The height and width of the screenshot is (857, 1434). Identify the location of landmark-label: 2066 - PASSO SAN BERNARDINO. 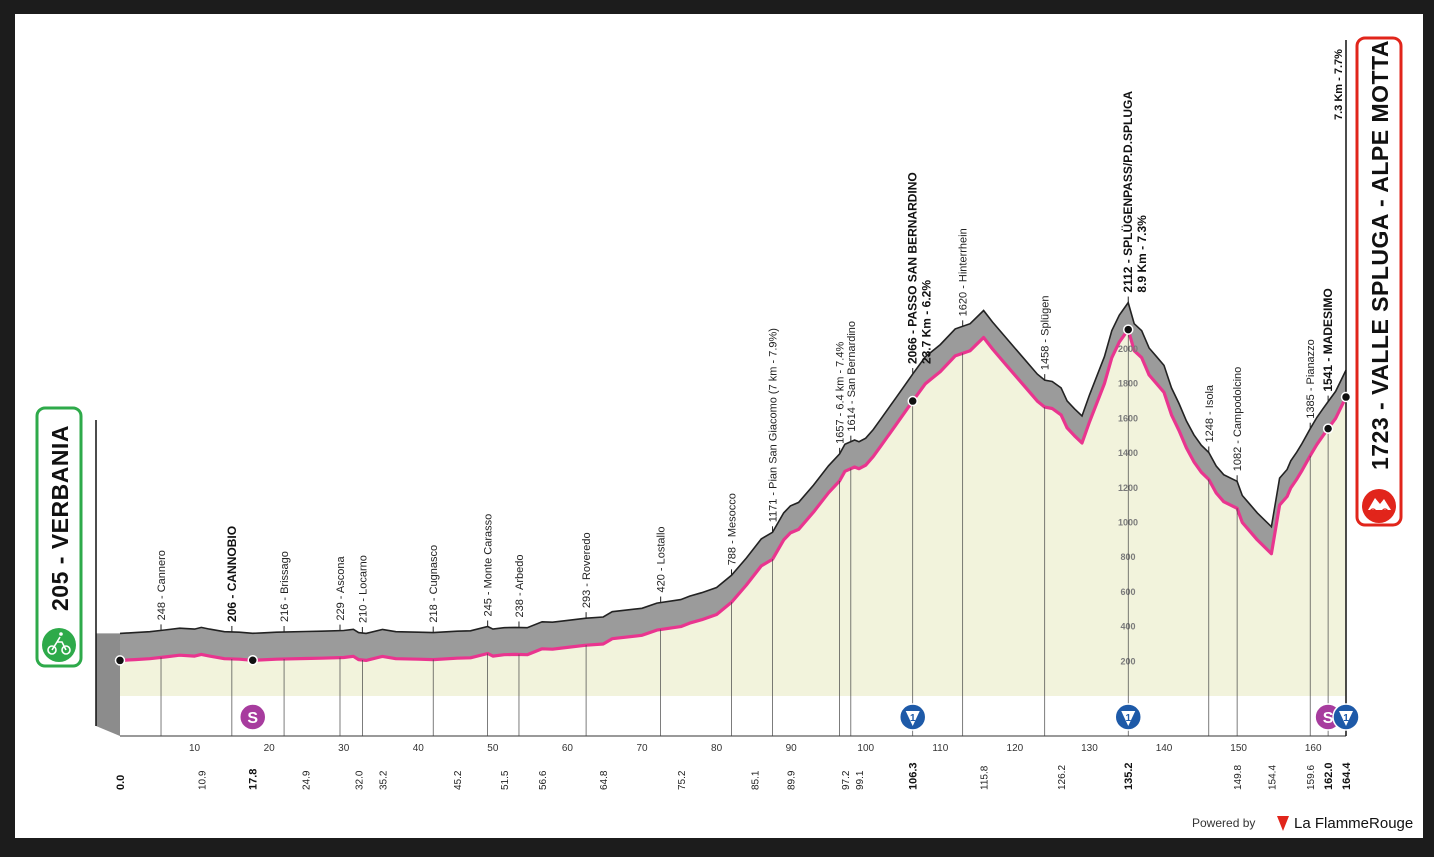
(913, 268).